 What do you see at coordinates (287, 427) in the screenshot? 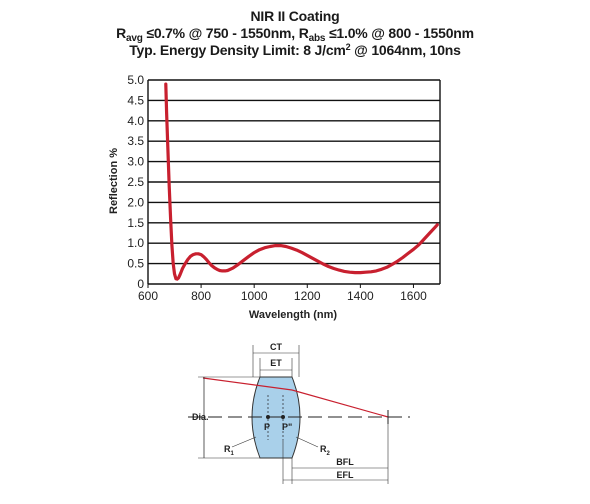
I see `p-prime-label: P"` at bounding box center [287, 427].